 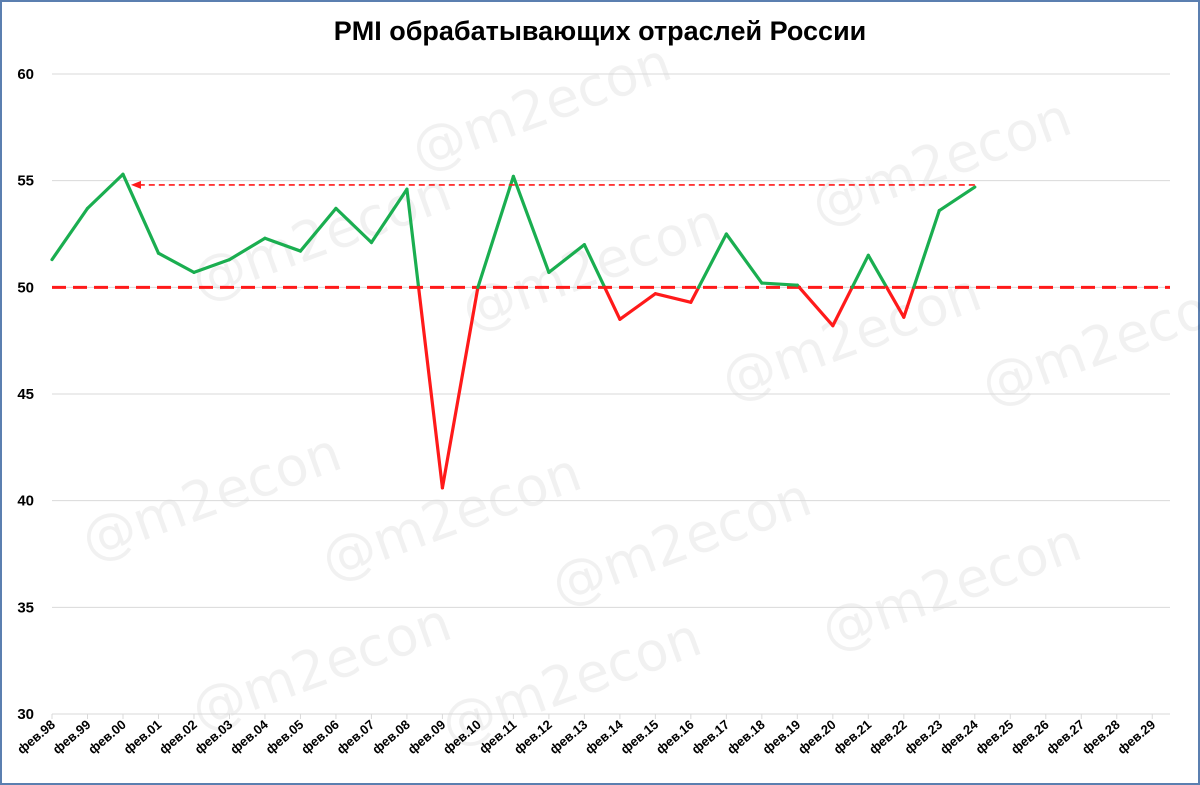 I want to click on y-tick-label: 35, so click(x=25, y=607).